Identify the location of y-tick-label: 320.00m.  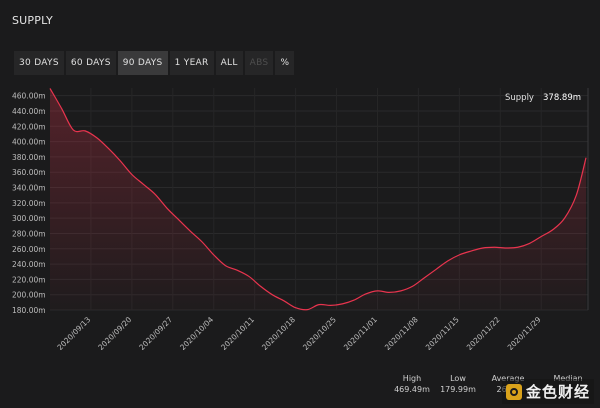
(29, 203).